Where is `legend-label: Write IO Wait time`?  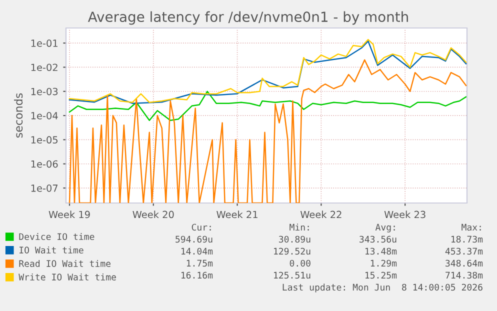
legend-label: Write IO Wait time is located at coordinates (67, 276).